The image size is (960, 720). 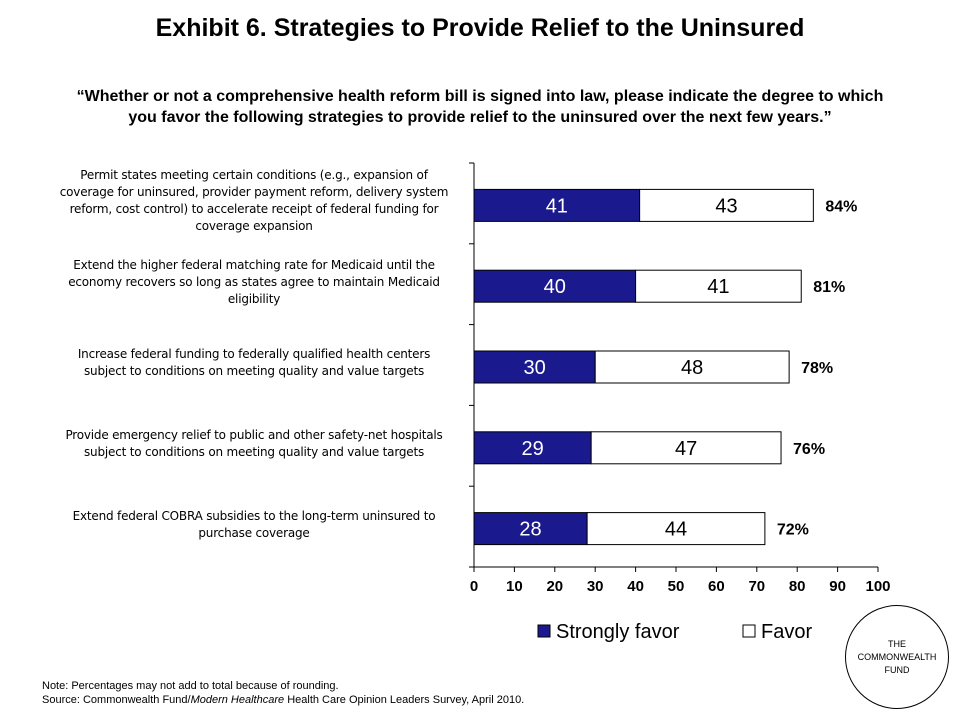 What do you see at coordinates (897, 643) in the screenshot?
I see `logo-line-1: THE` at bounding box center [897, 643].